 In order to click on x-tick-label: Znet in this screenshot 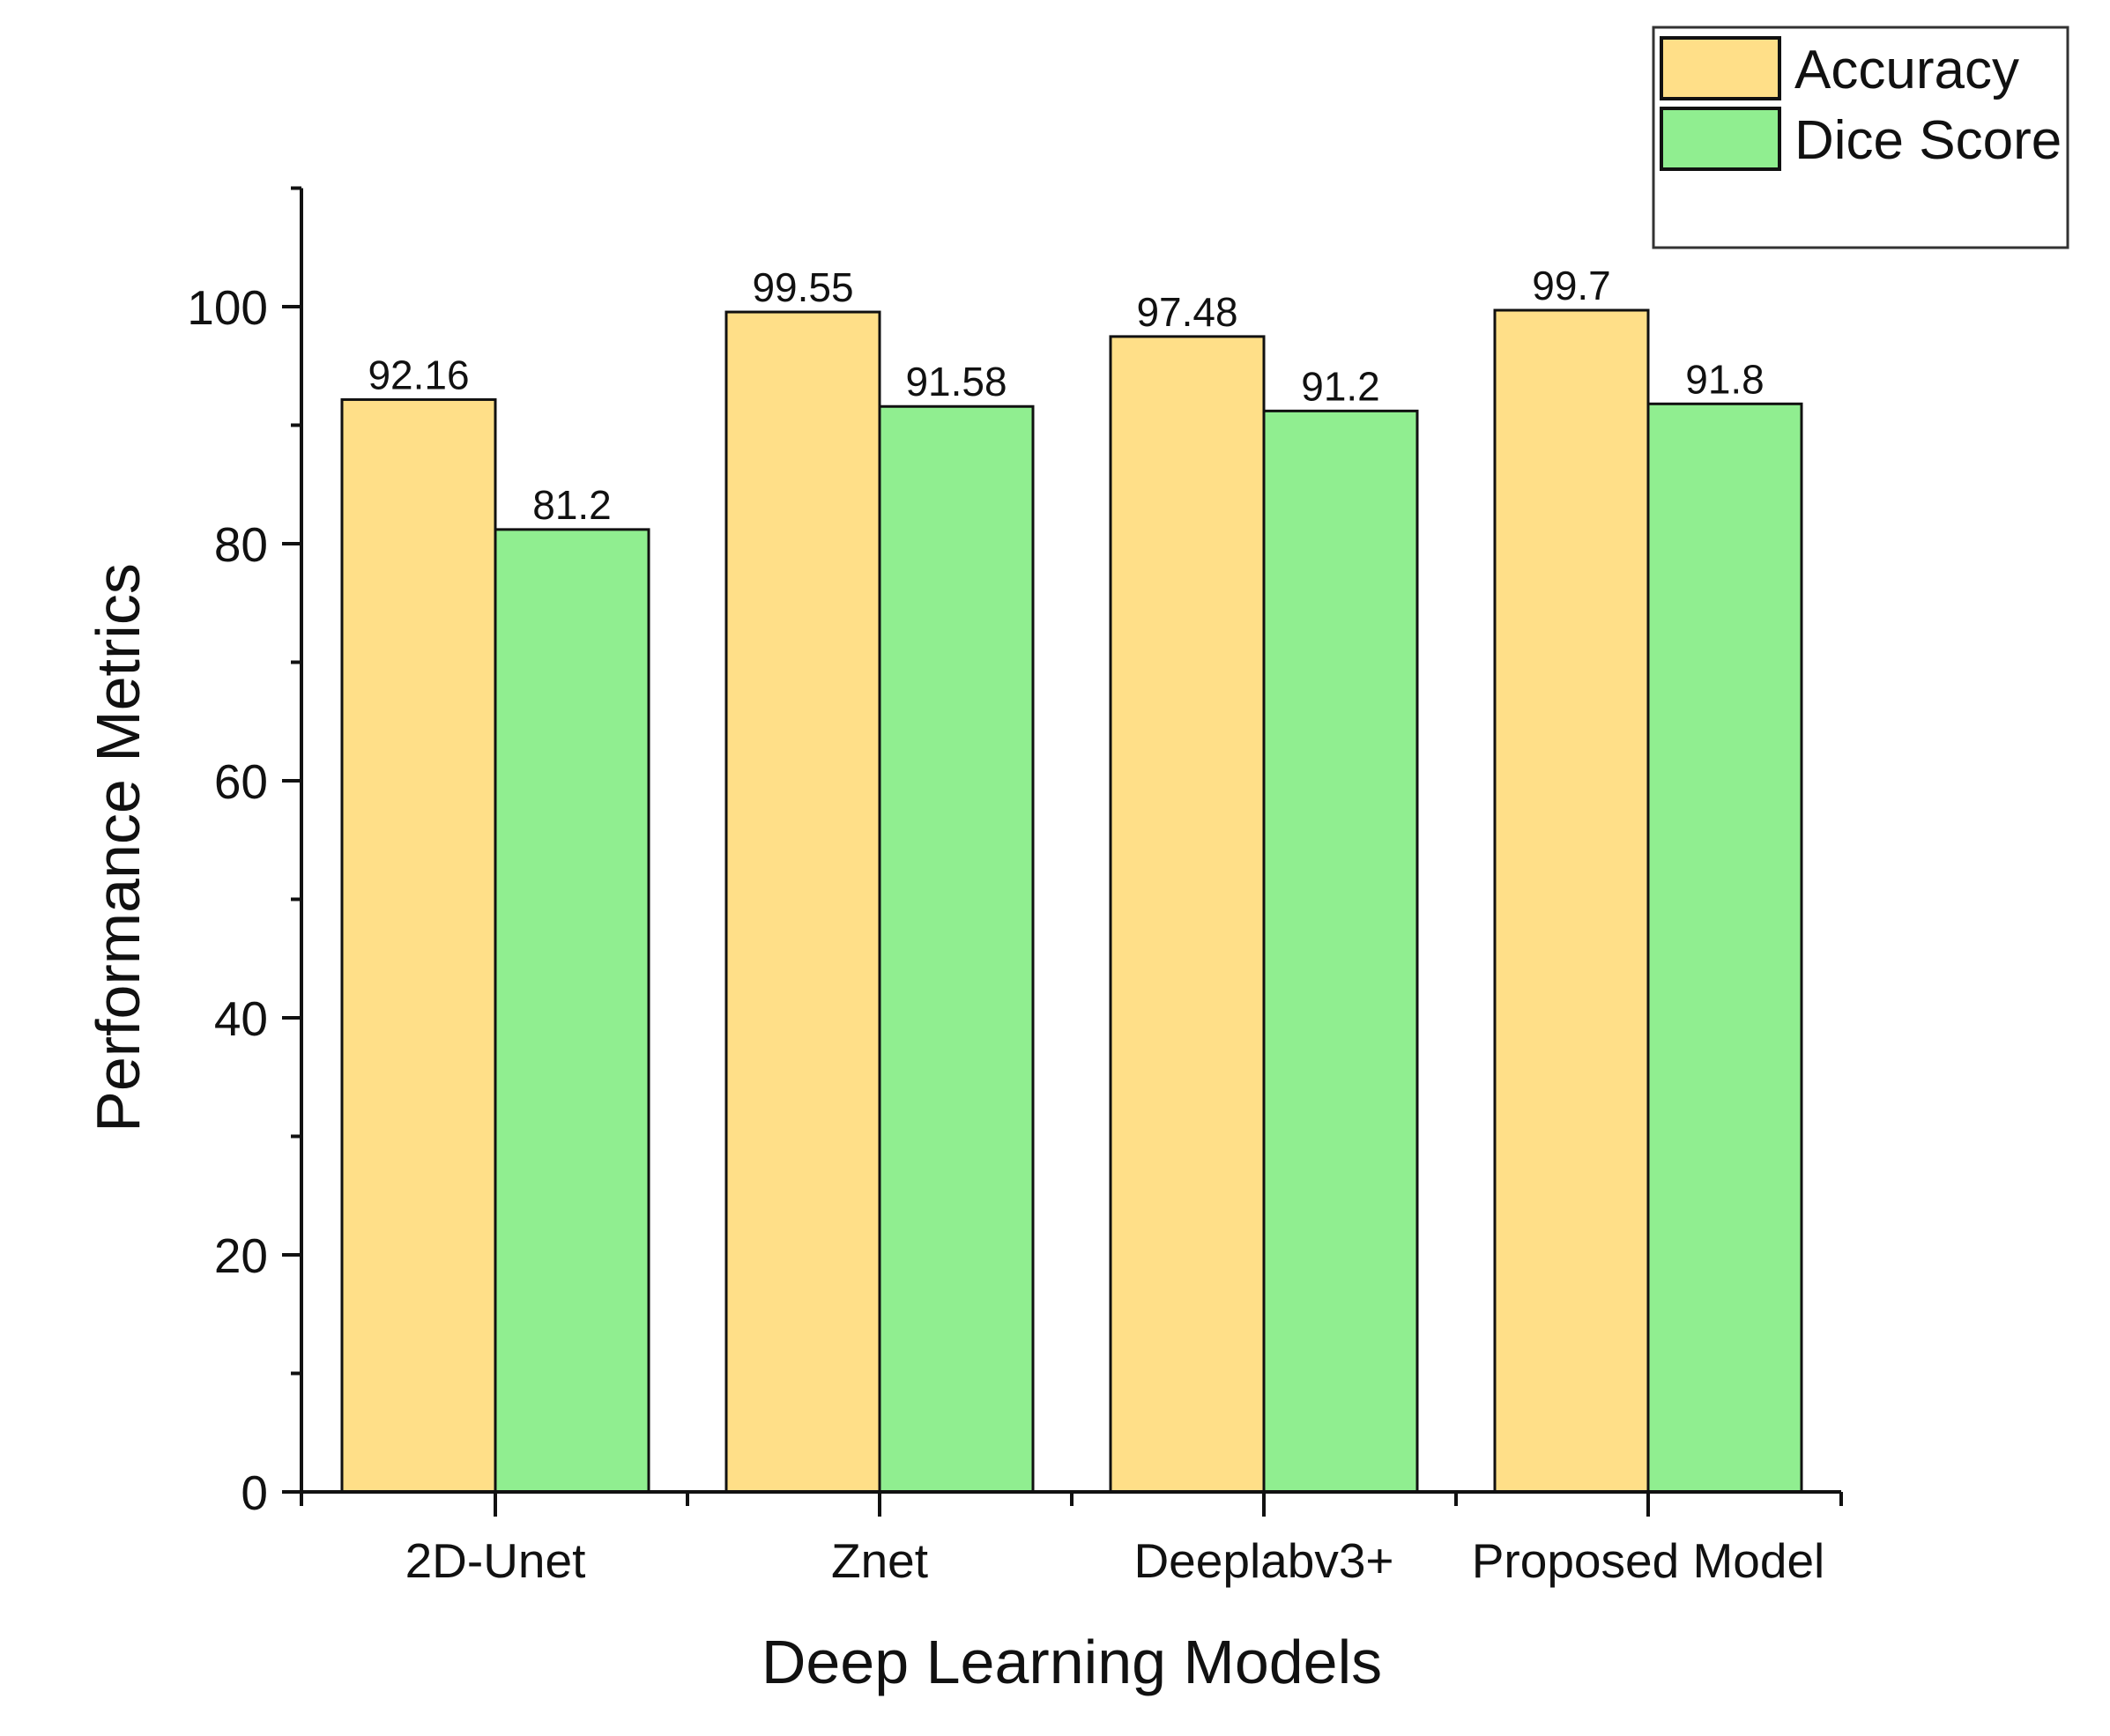, I will do `click(880, 1560)`.